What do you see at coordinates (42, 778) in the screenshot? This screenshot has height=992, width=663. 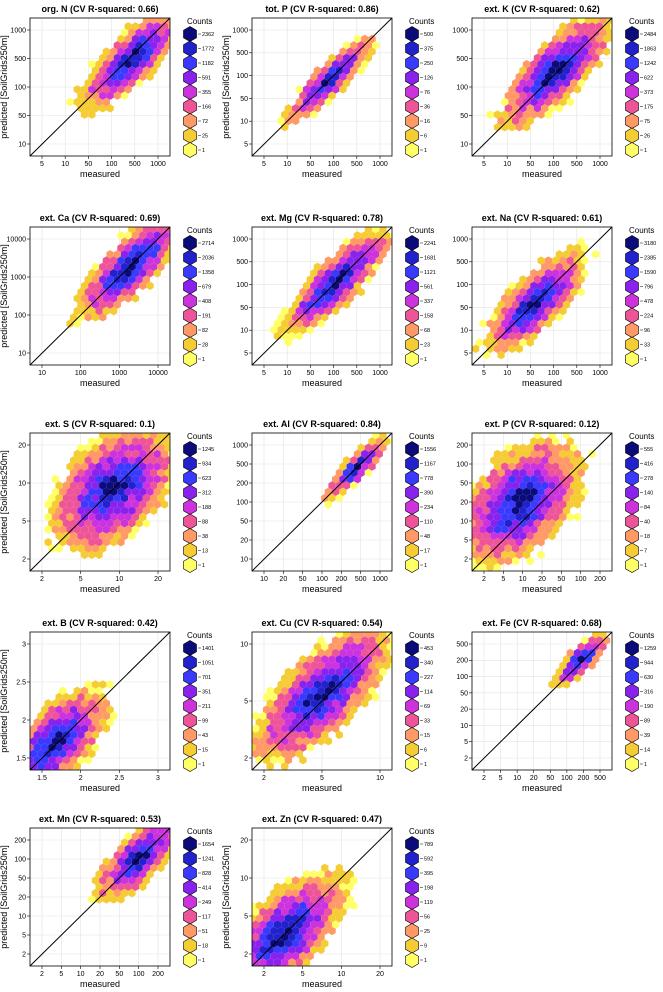 I see `x-tick-label: 1.5` at bounding box center [42, 778].